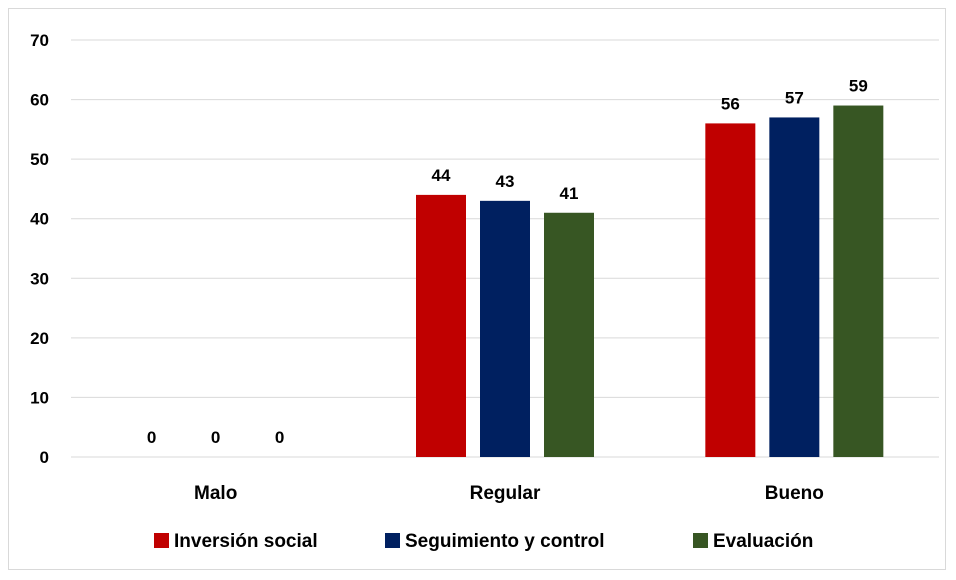  What do you see at coordinates (505, 493) in the screenshot?
I see `x-category-label: Regular` at bounding box center [505, 493].